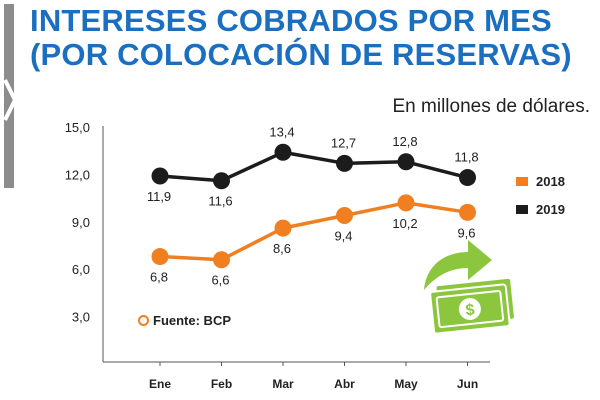  I want to click on data-label-2018: 10,2, so click(404, 223).